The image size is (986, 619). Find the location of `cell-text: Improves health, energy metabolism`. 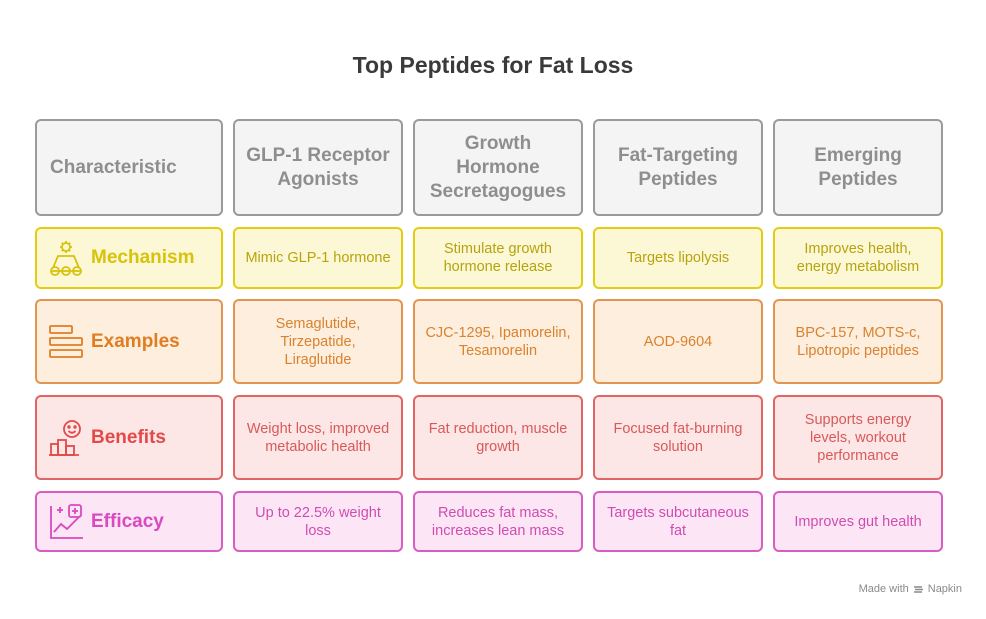

cell-text: Improves health, energy metabolism is located at coordinates (858, 258).